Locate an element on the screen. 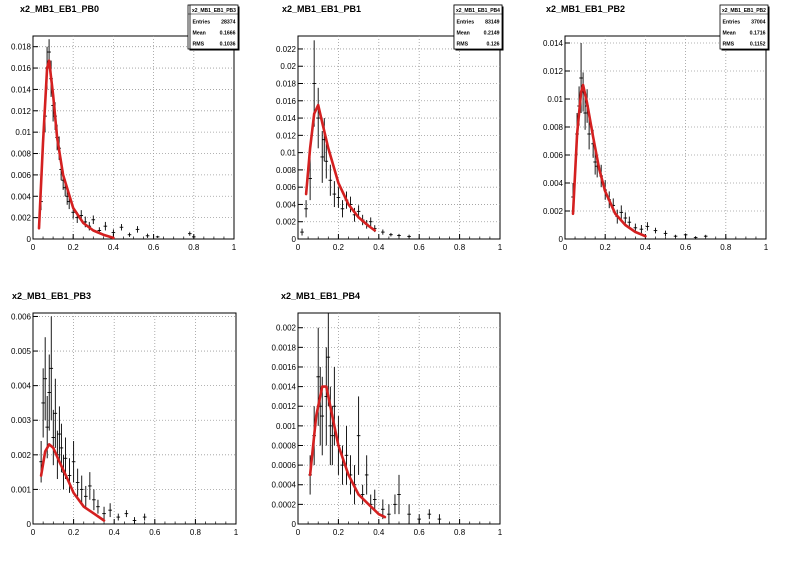 The height and width of the screenshot is (572, 796). chart-title: x2_MB1_EB1_PB0 is located at coordinates (59, 9).